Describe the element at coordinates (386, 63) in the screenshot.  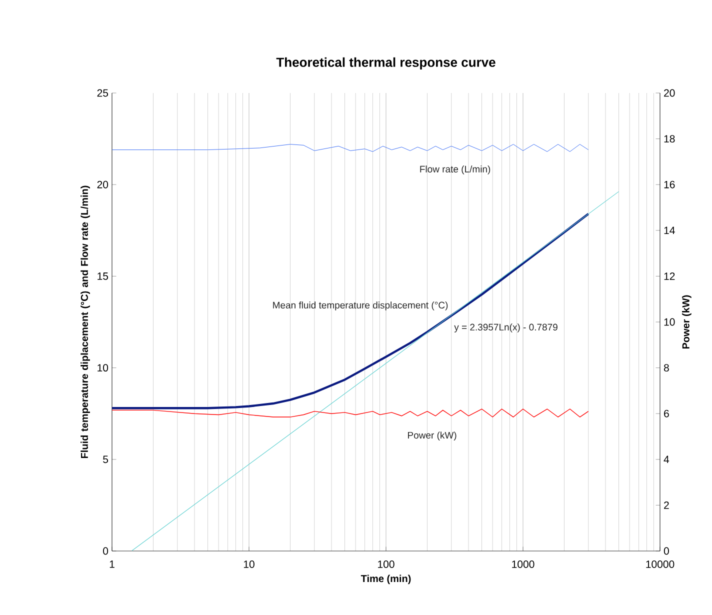
I see `chart-title: Theoretical thermal response curve` at that location.